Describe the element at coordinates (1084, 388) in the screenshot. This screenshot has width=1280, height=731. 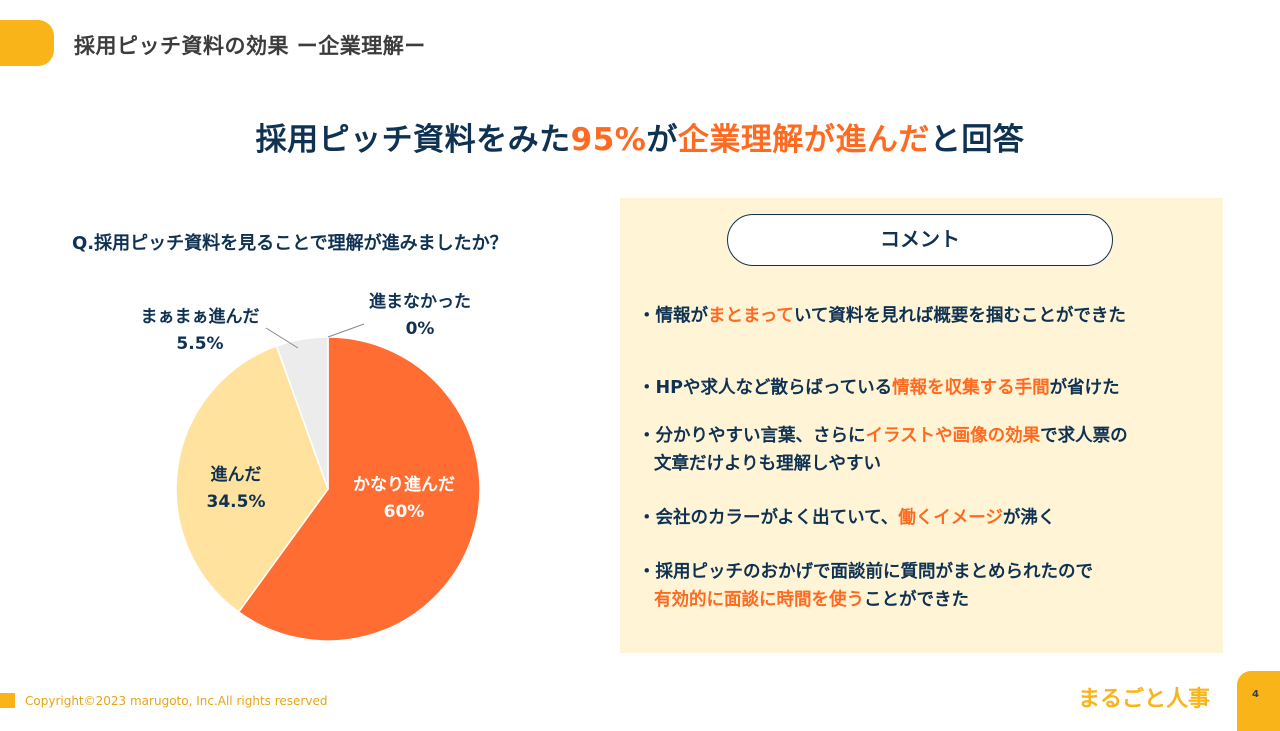
I see `comment-text: が省けた` at that location.